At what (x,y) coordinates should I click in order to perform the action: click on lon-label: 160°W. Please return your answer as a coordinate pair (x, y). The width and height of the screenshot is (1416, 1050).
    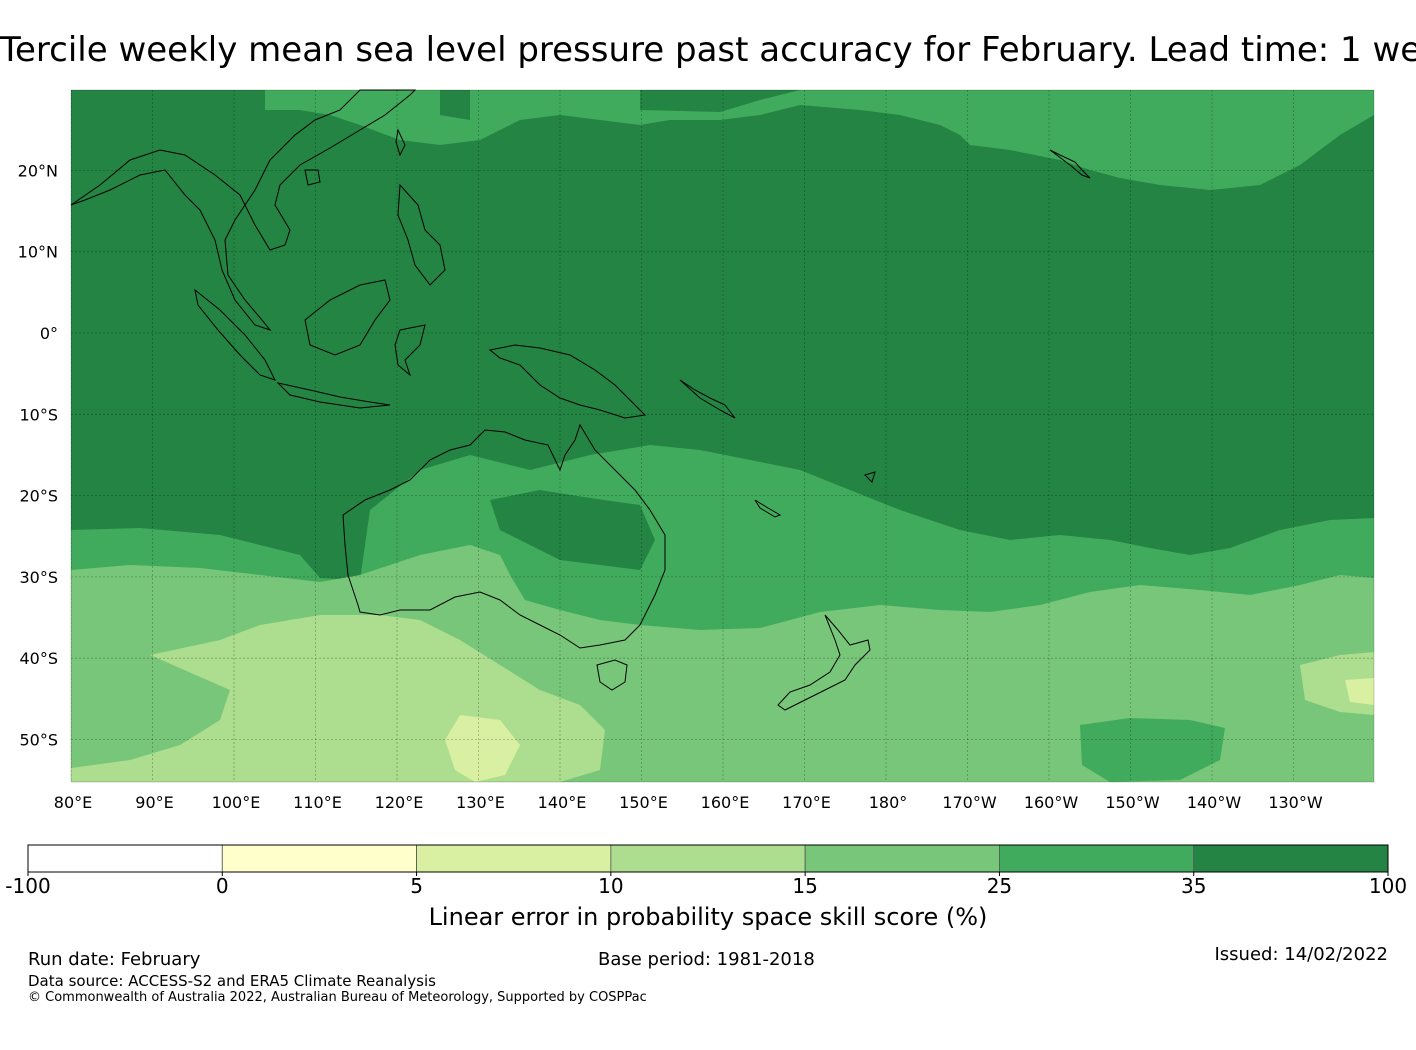
    Looking at the image, I should click on (1051, 802).